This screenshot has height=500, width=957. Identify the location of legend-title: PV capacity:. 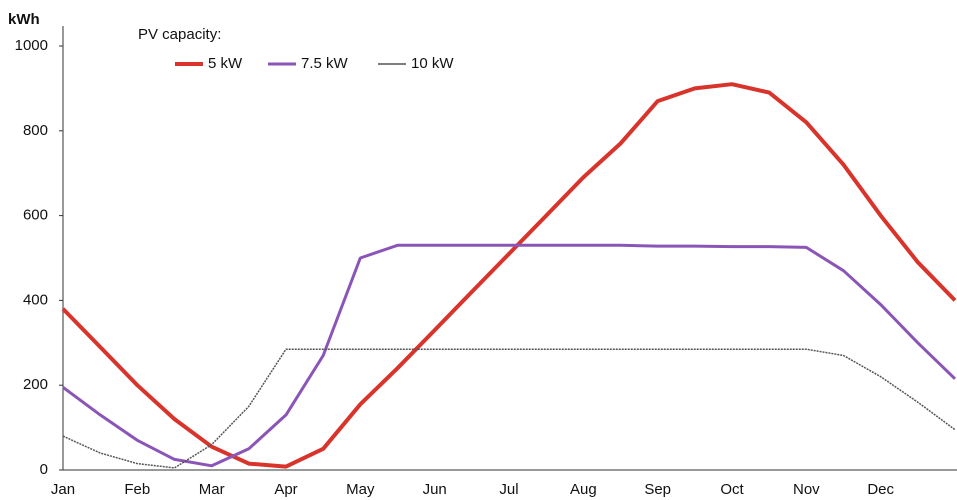
(179, 34).